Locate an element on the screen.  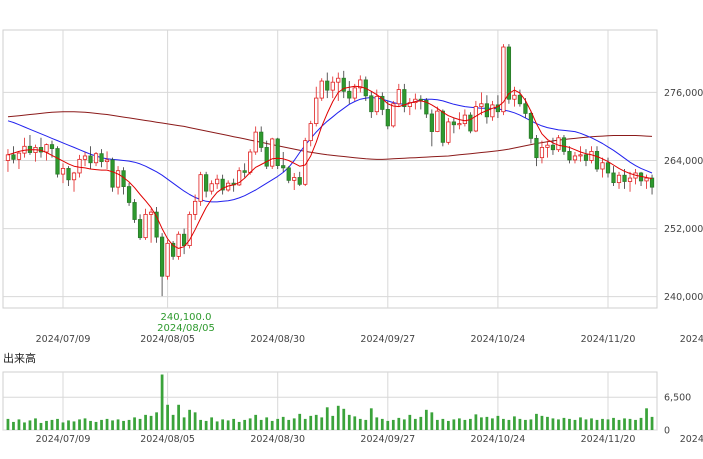
price-y-axis: 276,000 264,000 252,000 240,000 is located at coordinates (683, 195).